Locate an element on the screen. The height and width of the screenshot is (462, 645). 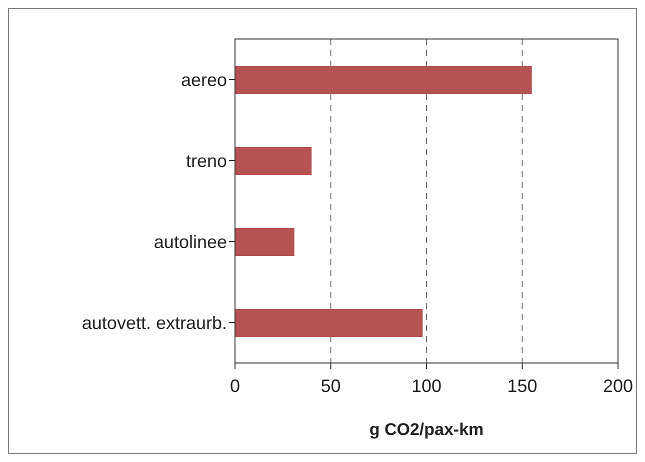
x-tick-label: 50 is located at coordinates (330, 386).